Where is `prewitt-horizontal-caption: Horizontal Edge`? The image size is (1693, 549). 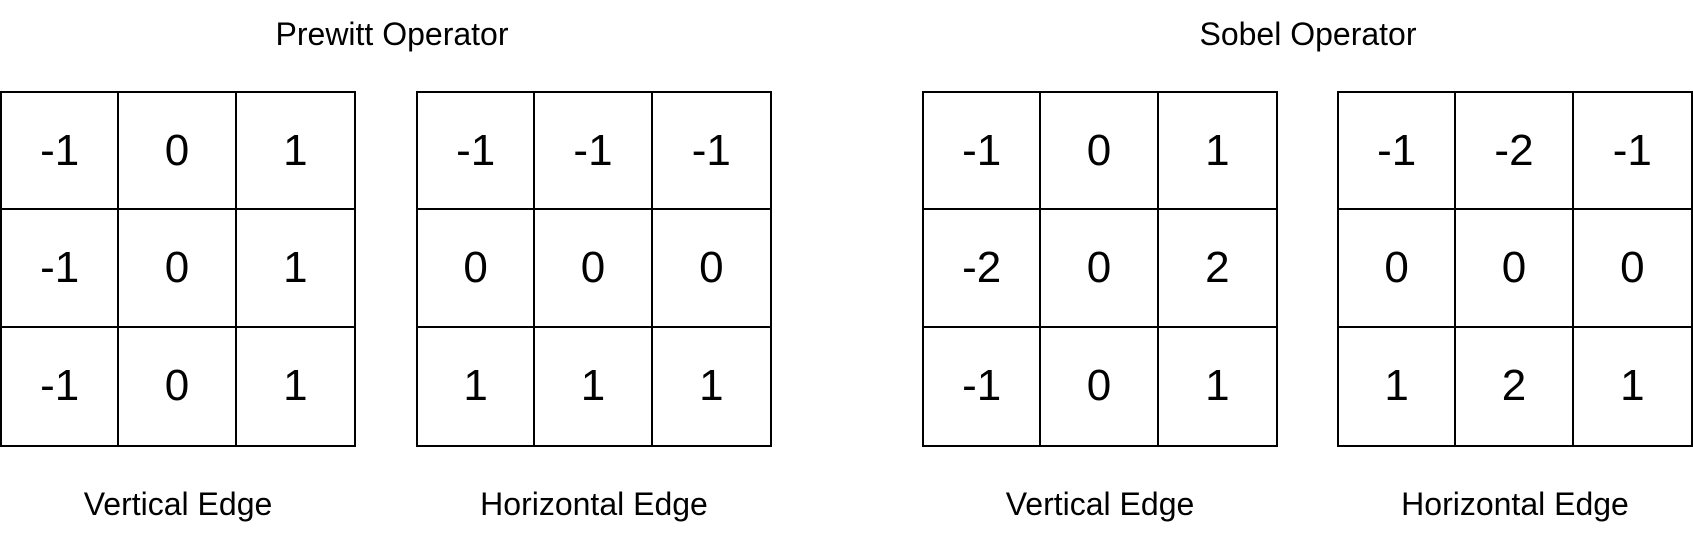
prewitt-horizontal-caption: Horizontal Edge is located at coordinates (594, 504).